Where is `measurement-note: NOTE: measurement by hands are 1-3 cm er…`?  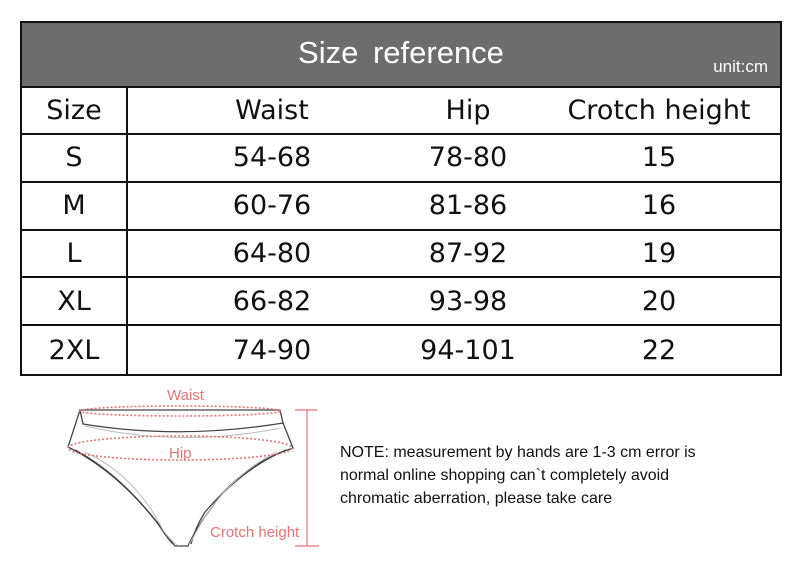
measurement-note: NOTE: measurement by hands are 1-3 cm er… is located at coordinates (518, 475).